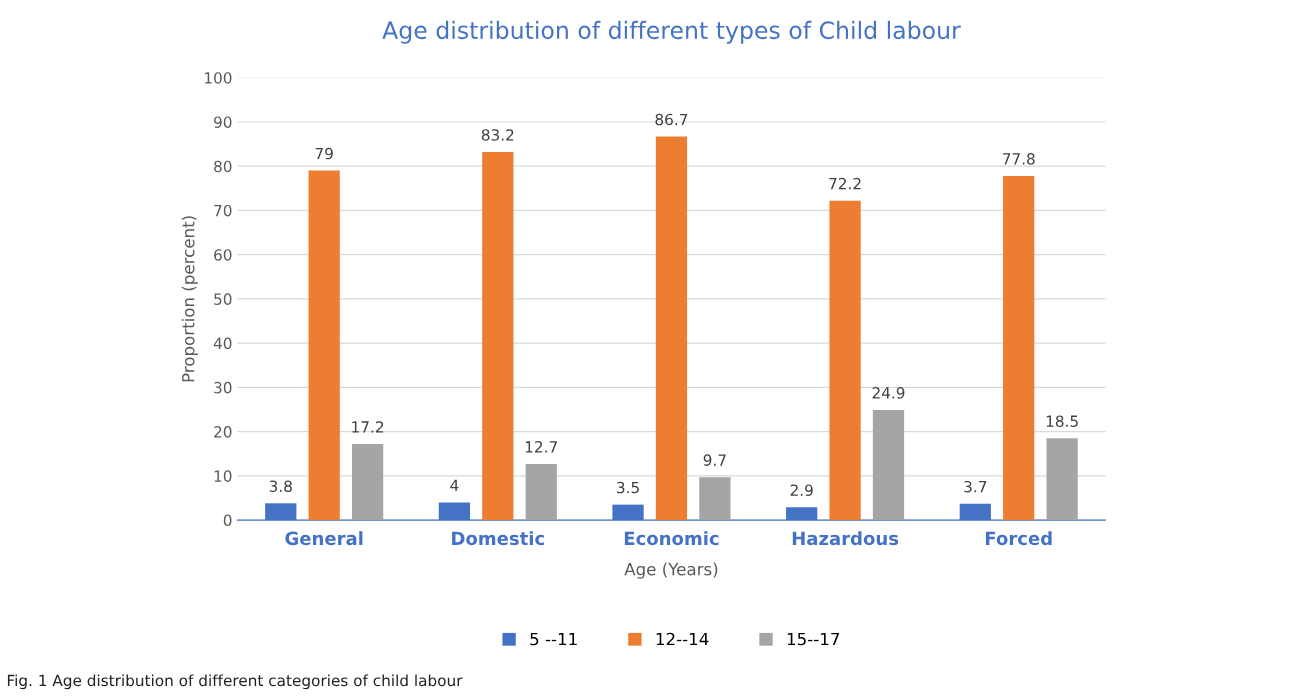 Image resolution: width=1290 pixels, height=700 pixels. Describe the element at coordinates (671, 538) in the screenshot. I see `x-tick-label: Economic` at that location.